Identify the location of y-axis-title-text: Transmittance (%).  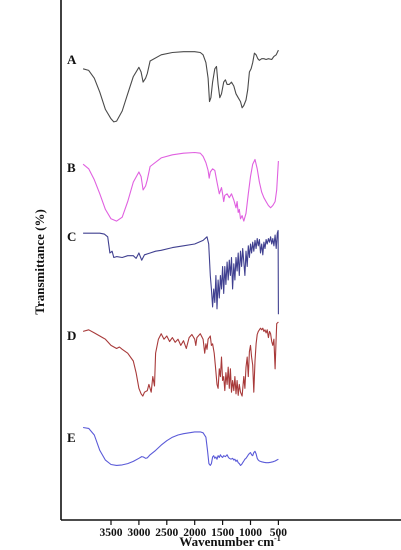
(39, 262).